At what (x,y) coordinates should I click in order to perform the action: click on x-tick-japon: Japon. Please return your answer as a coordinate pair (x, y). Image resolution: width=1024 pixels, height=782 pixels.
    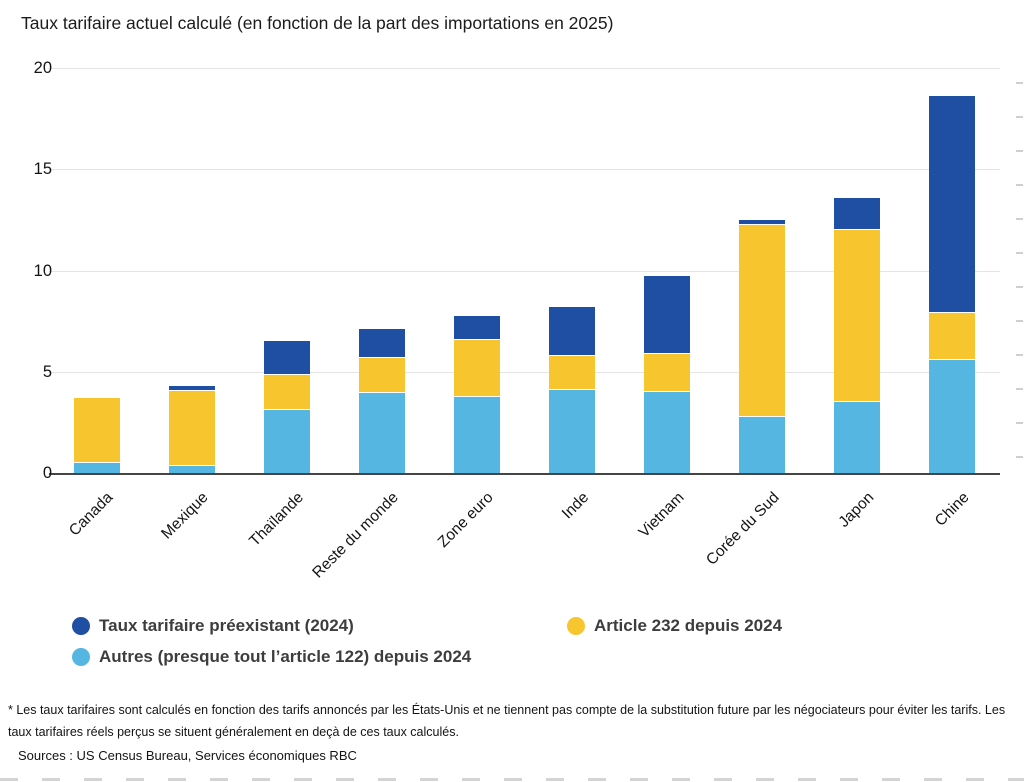
    Looking at the image, I should click on (856, 510).